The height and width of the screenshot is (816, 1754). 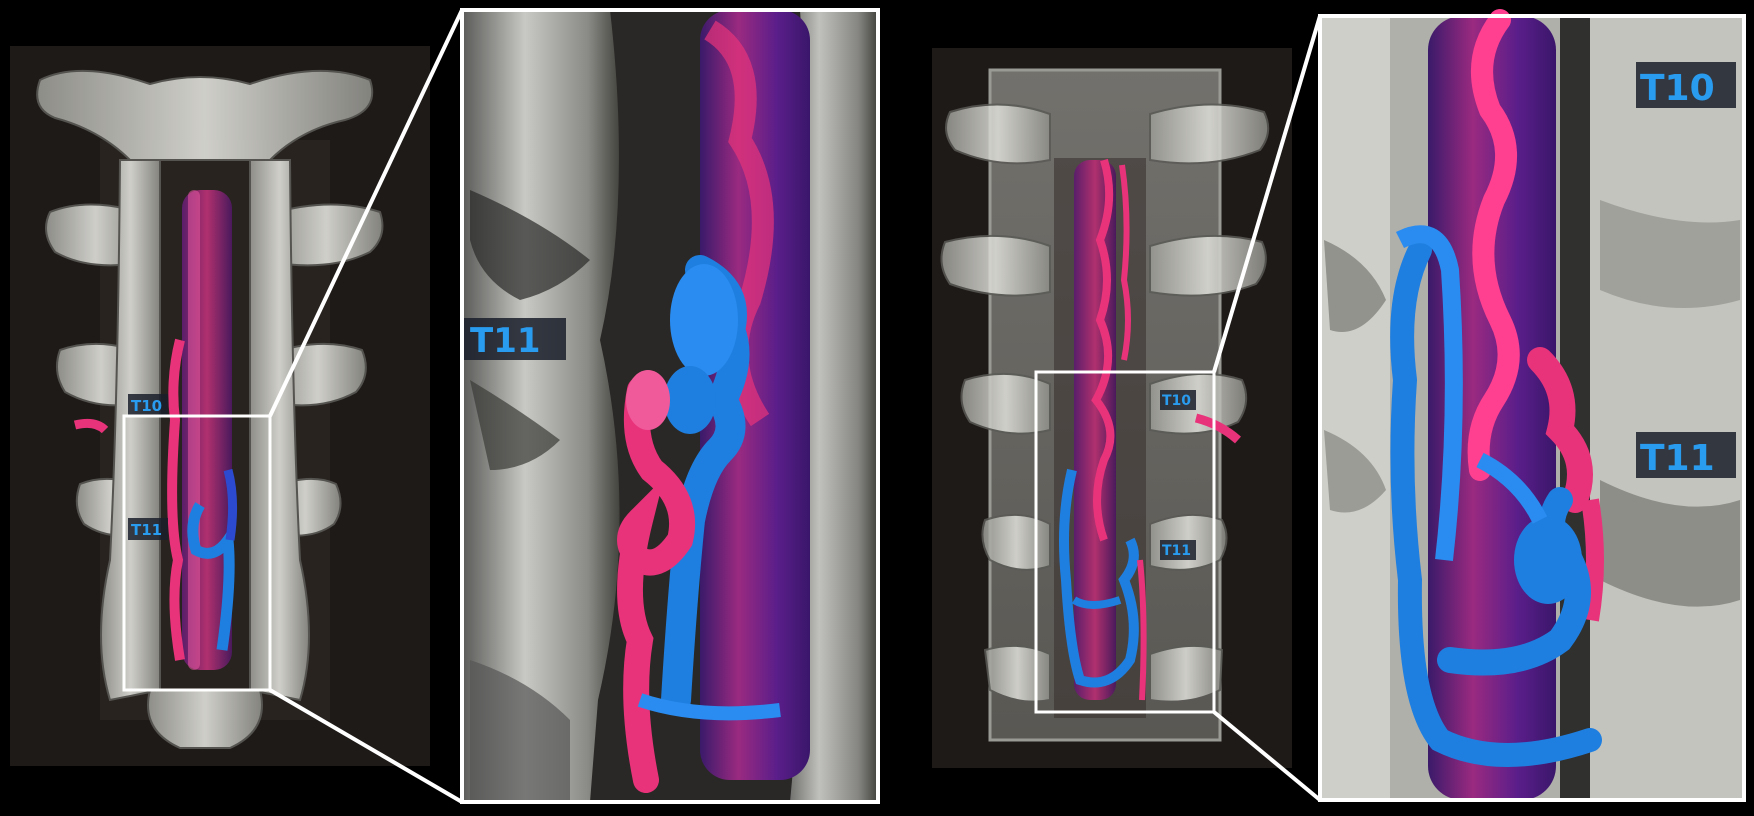 I want to click on right-vertebral-column, so click(x=1105, y=403).